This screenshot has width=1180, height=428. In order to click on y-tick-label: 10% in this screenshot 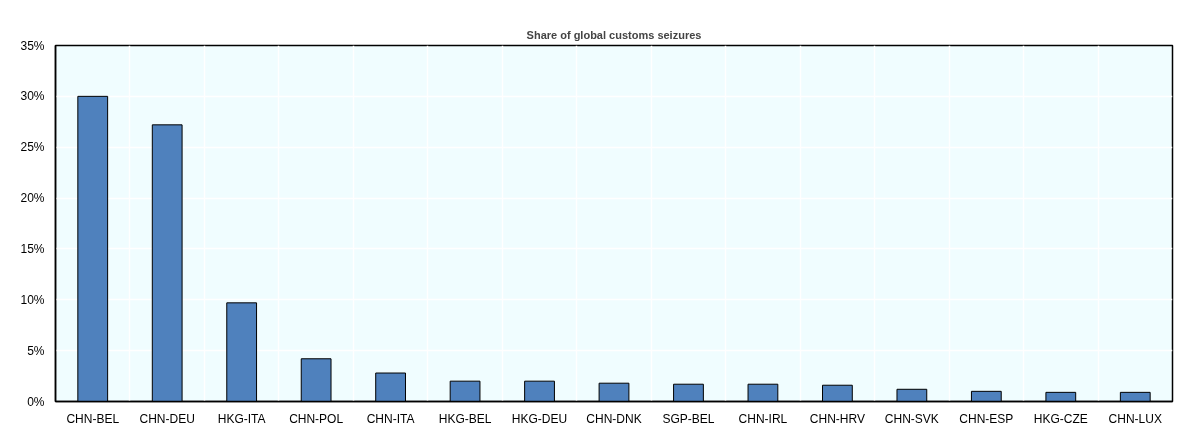, I will do `click(32, 299)`.